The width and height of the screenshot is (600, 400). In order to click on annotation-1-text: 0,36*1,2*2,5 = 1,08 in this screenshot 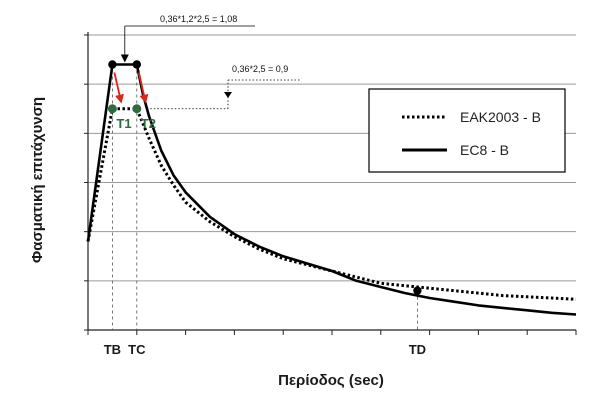, I will do `click(198, 19)`.